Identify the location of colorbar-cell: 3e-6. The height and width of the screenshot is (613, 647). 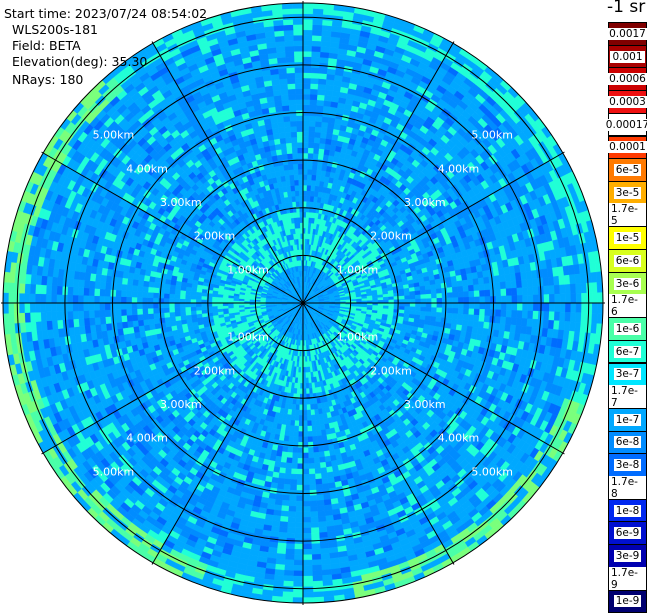
(627, 284).